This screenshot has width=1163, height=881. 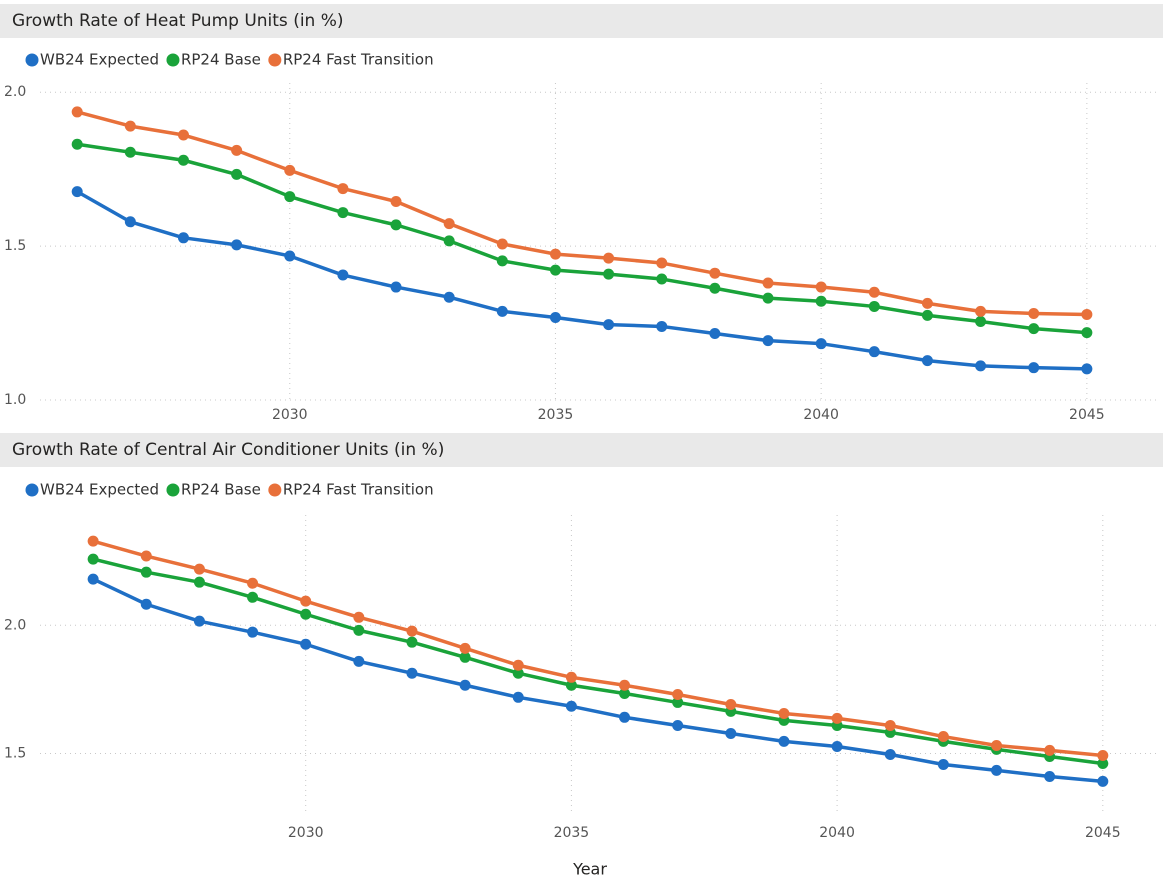 What do you see at coordinates (15, 753) in the screenshot?
I see `y-tick-label: 1.5` at bounding box center [15, 753].